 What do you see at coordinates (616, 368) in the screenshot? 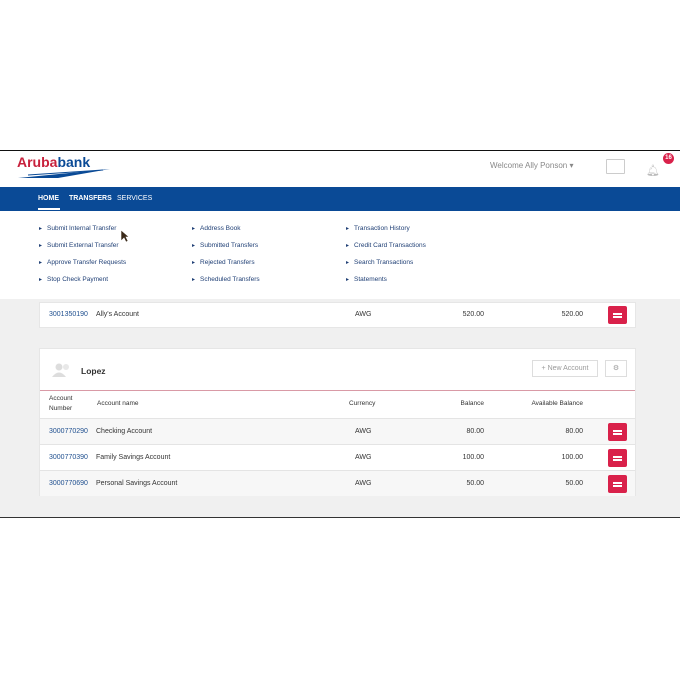
I see `settings-gear-icon: ⚙` at bounding box center [616, 368].